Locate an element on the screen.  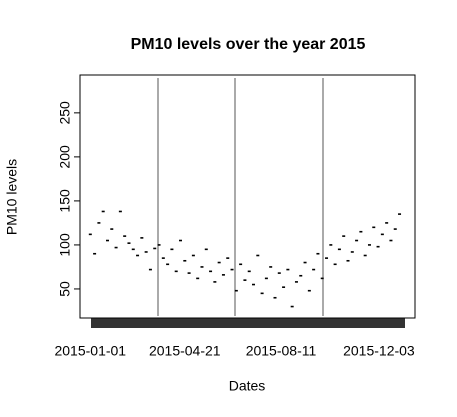
y-tick-label: 100 is located at coordinates (65, 245).